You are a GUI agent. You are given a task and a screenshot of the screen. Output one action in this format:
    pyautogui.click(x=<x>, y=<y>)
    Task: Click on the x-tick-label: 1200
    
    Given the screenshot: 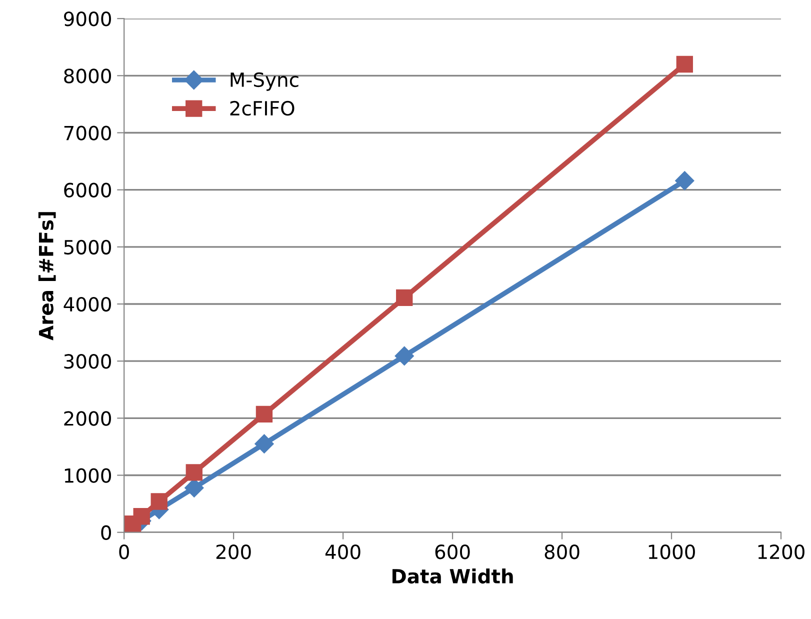 What is the action you would take?
    pyautogui.click(x=781, y=552)
    